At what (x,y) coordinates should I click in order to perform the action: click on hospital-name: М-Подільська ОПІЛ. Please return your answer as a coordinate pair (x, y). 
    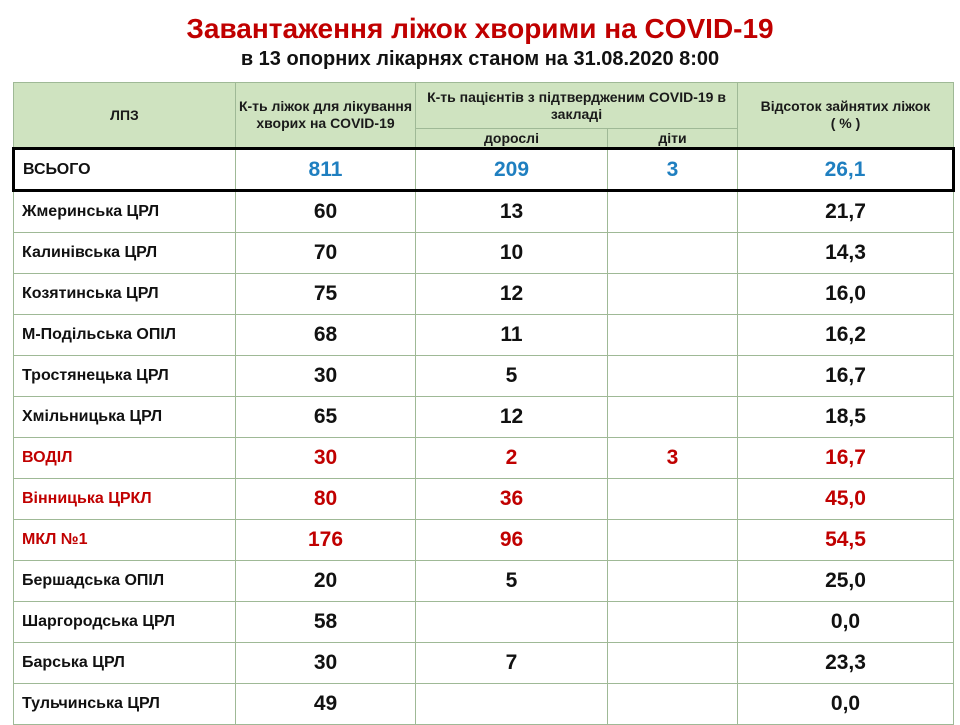
    Looking at the image, I should click on (124, 335).